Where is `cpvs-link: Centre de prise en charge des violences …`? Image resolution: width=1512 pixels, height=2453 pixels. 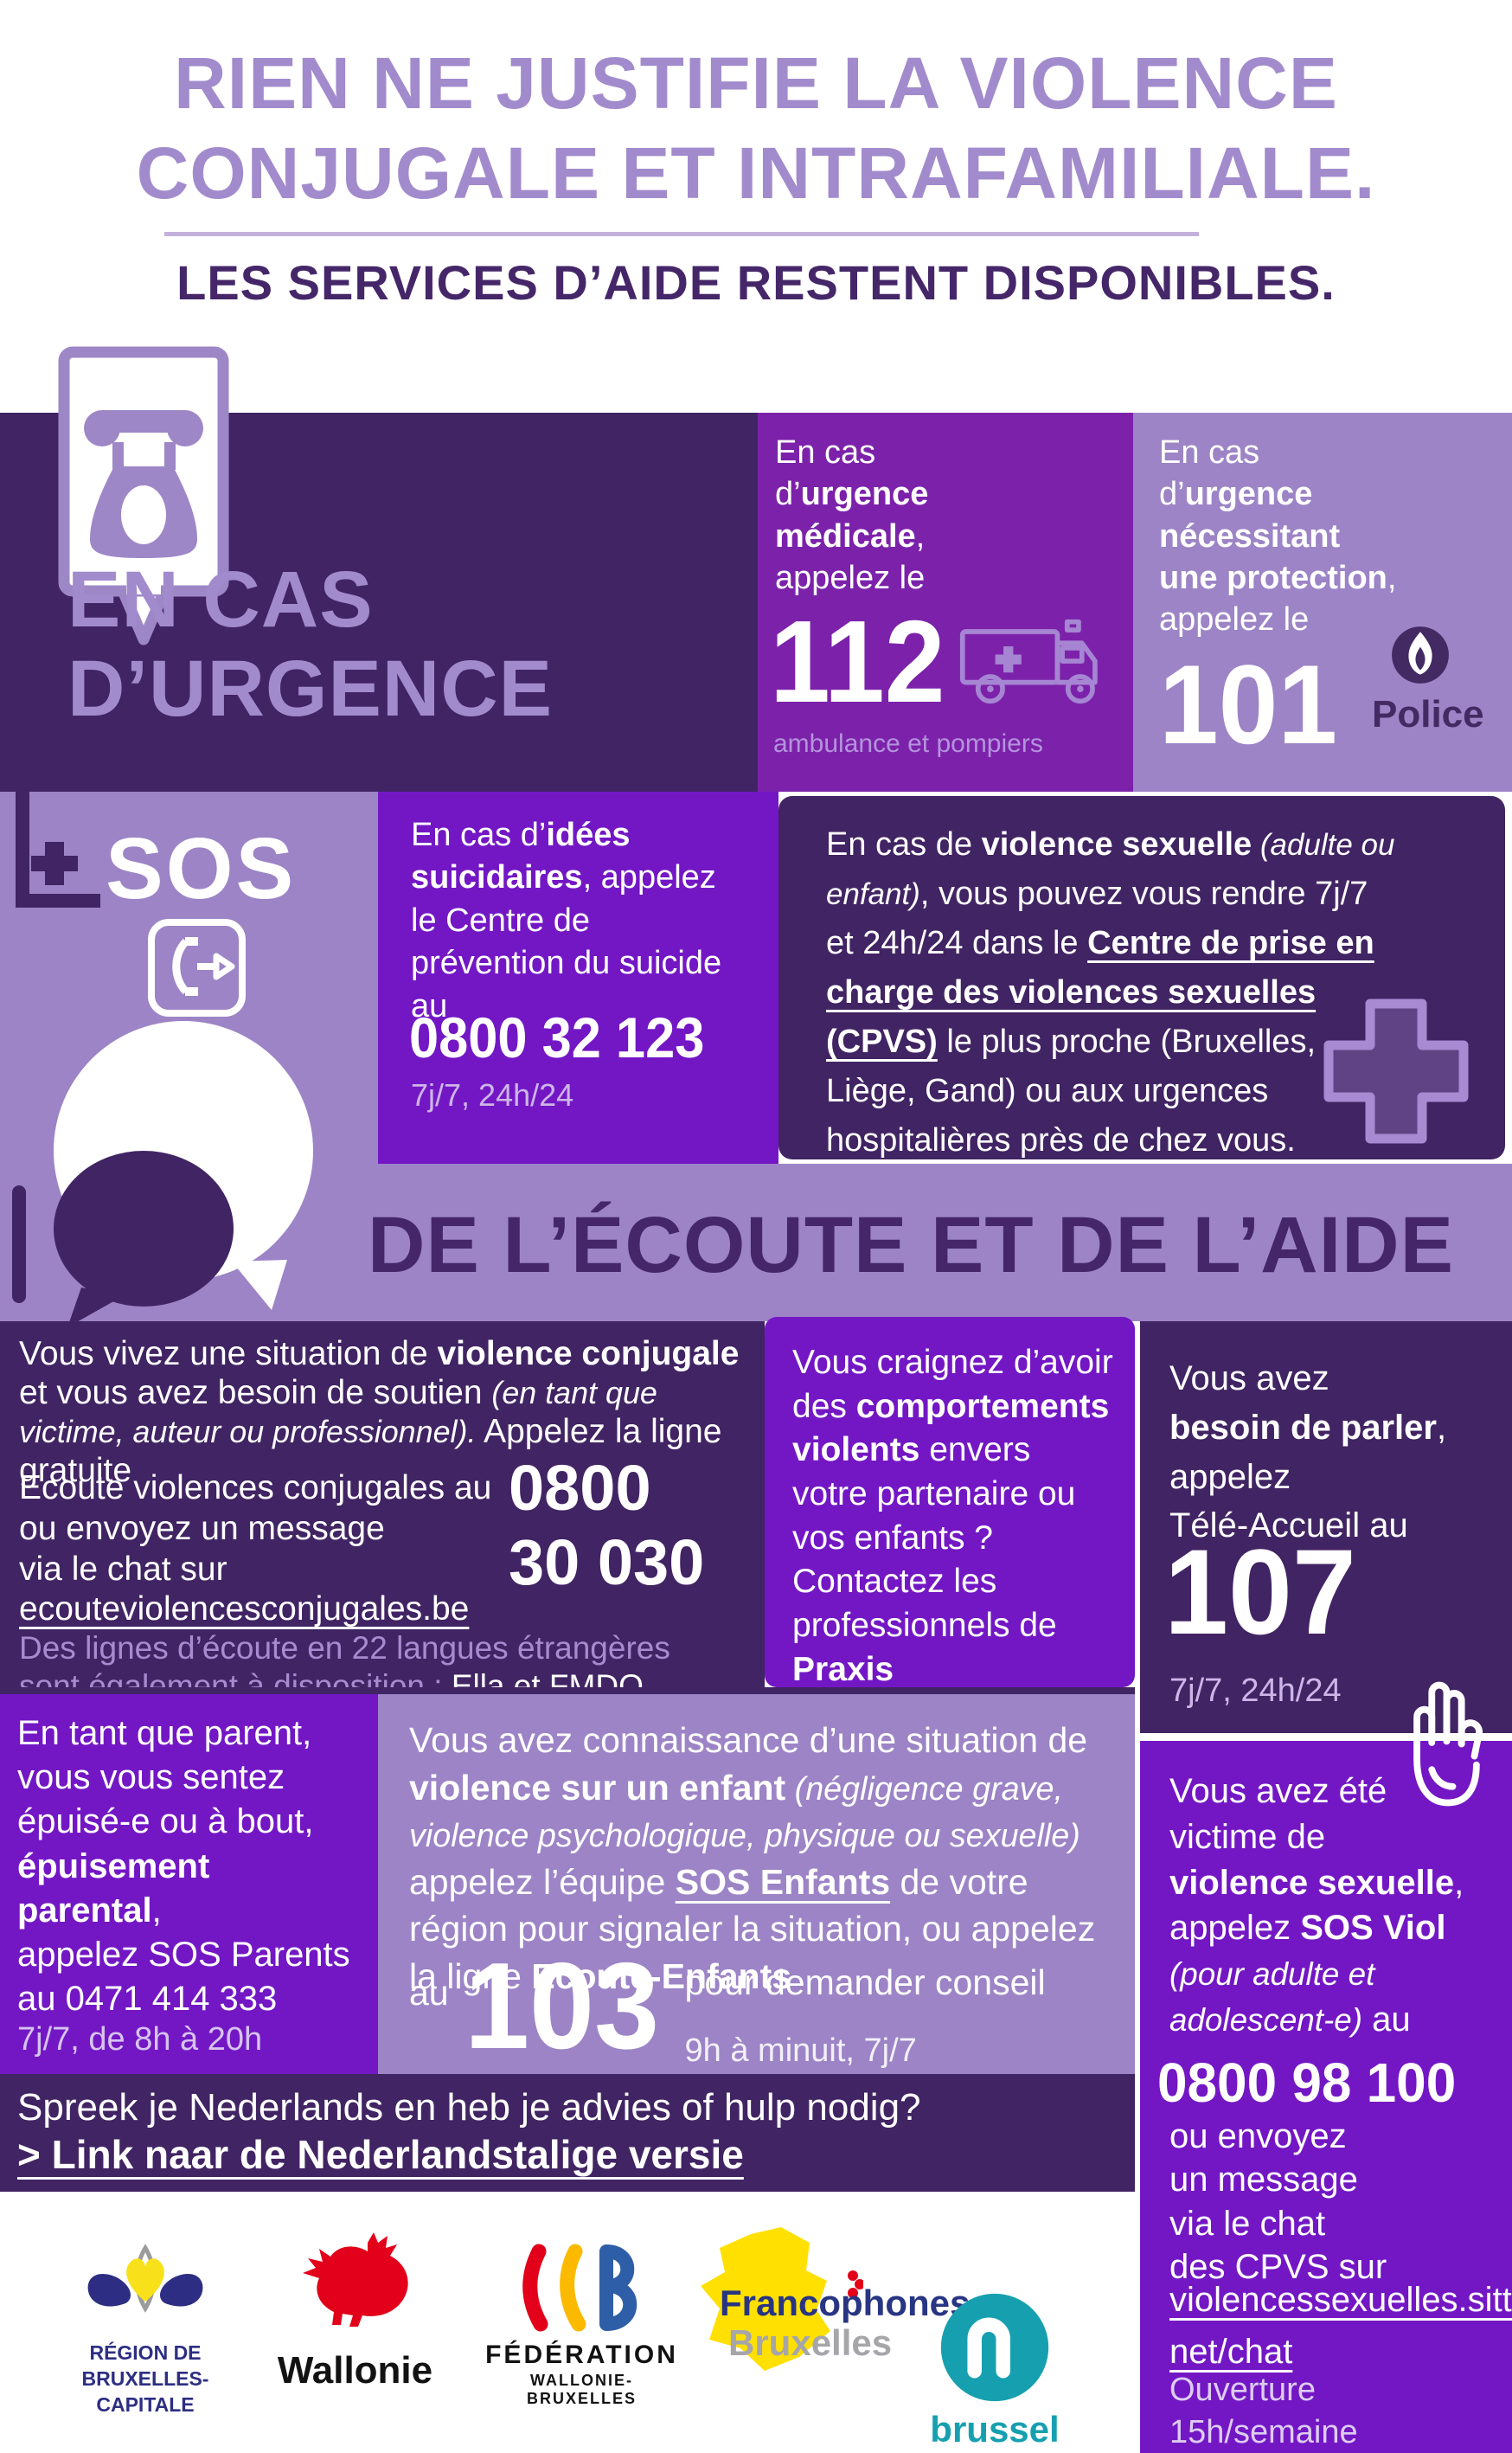 cpvs-link: Centre de prise en charge des violences … is located at coordinates (1100, 992).